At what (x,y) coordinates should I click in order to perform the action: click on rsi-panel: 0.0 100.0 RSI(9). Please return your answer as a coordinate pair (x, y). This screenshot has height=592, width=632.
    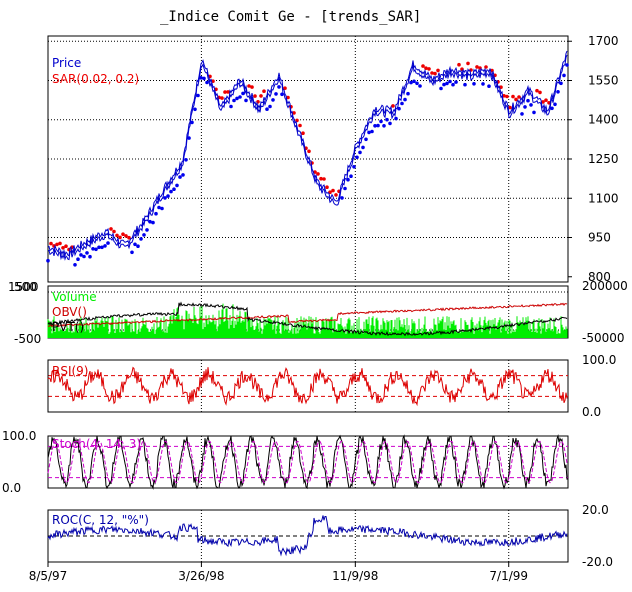
    Looking at the image, I should click on (331, 386).